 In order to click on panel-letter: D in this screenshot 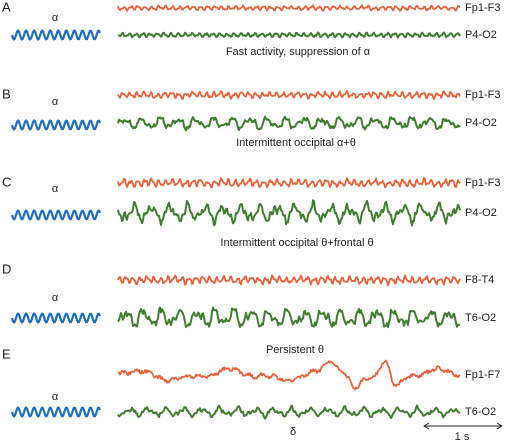, I will do `click(6, 268)`.